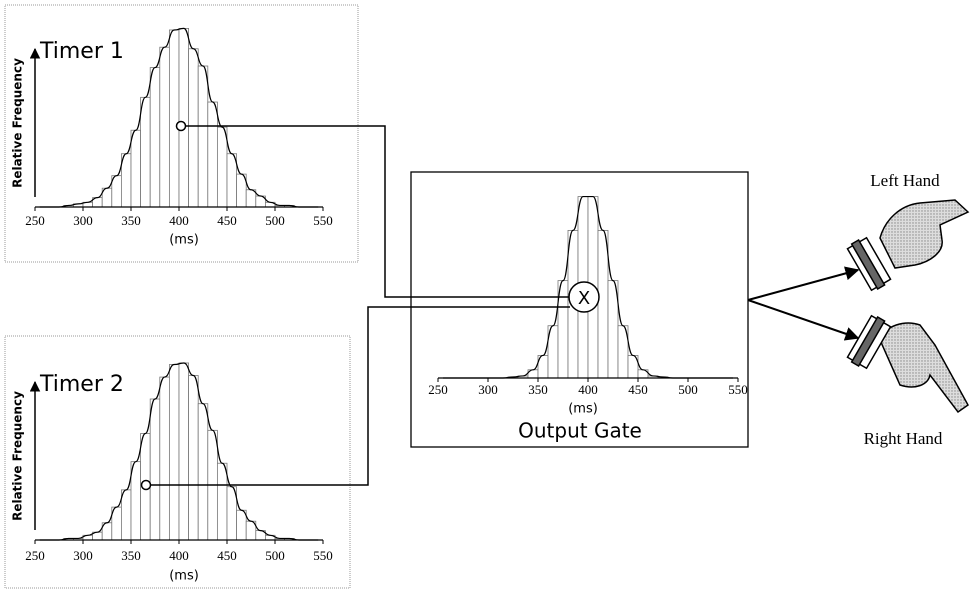 Image resolution: width=976 pixels, height=591 pixels. Describe the element at coordinates (81, 51) in the screenshot. I see `chart-title: Timer 1` at that location.